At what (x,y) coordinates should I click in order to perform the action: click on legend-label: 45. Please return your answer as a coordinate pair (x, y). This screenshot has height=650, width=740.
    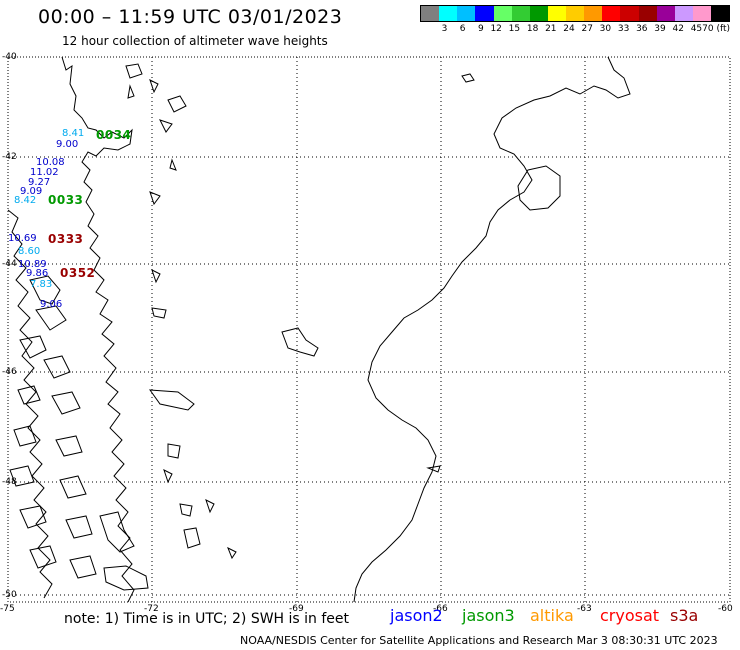
    Looking at the image, I should click on (696, 29).